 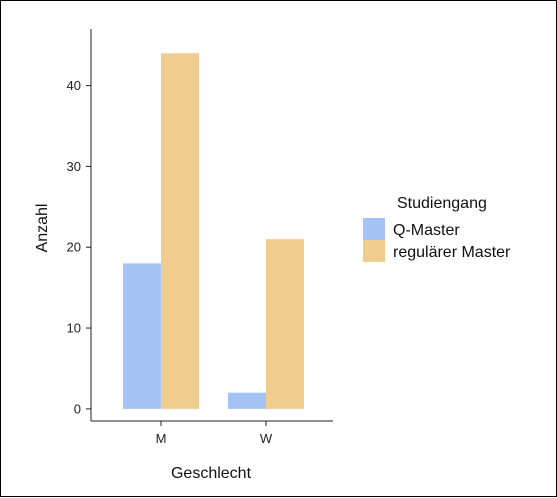 I want to click on y-tick-label: 30, so click(x=74, y=166).